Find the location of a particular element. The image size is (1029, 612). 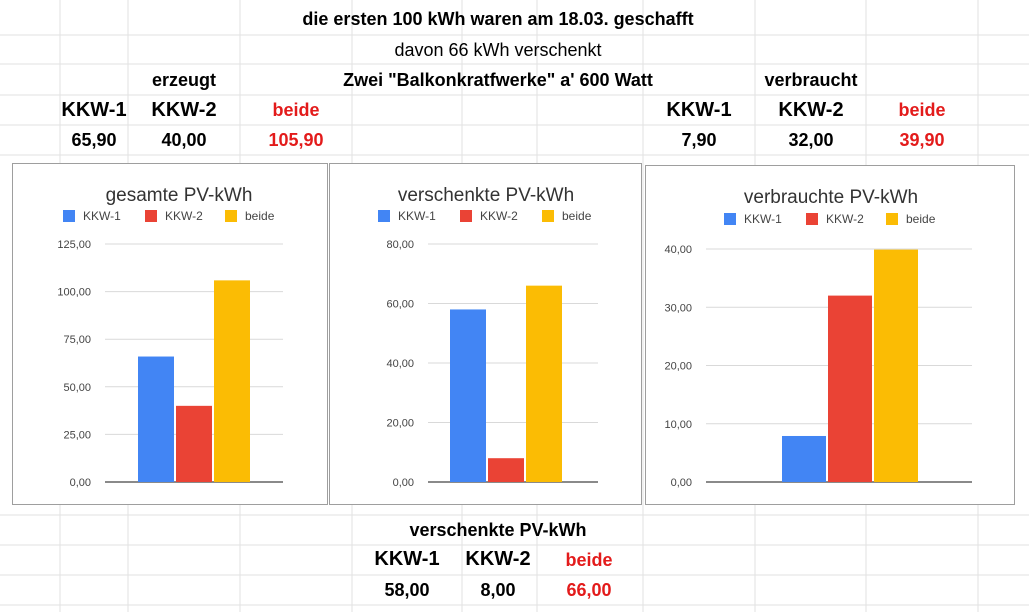

left-header-kkw2: KKW-2 is located at coordinates (184, 110).